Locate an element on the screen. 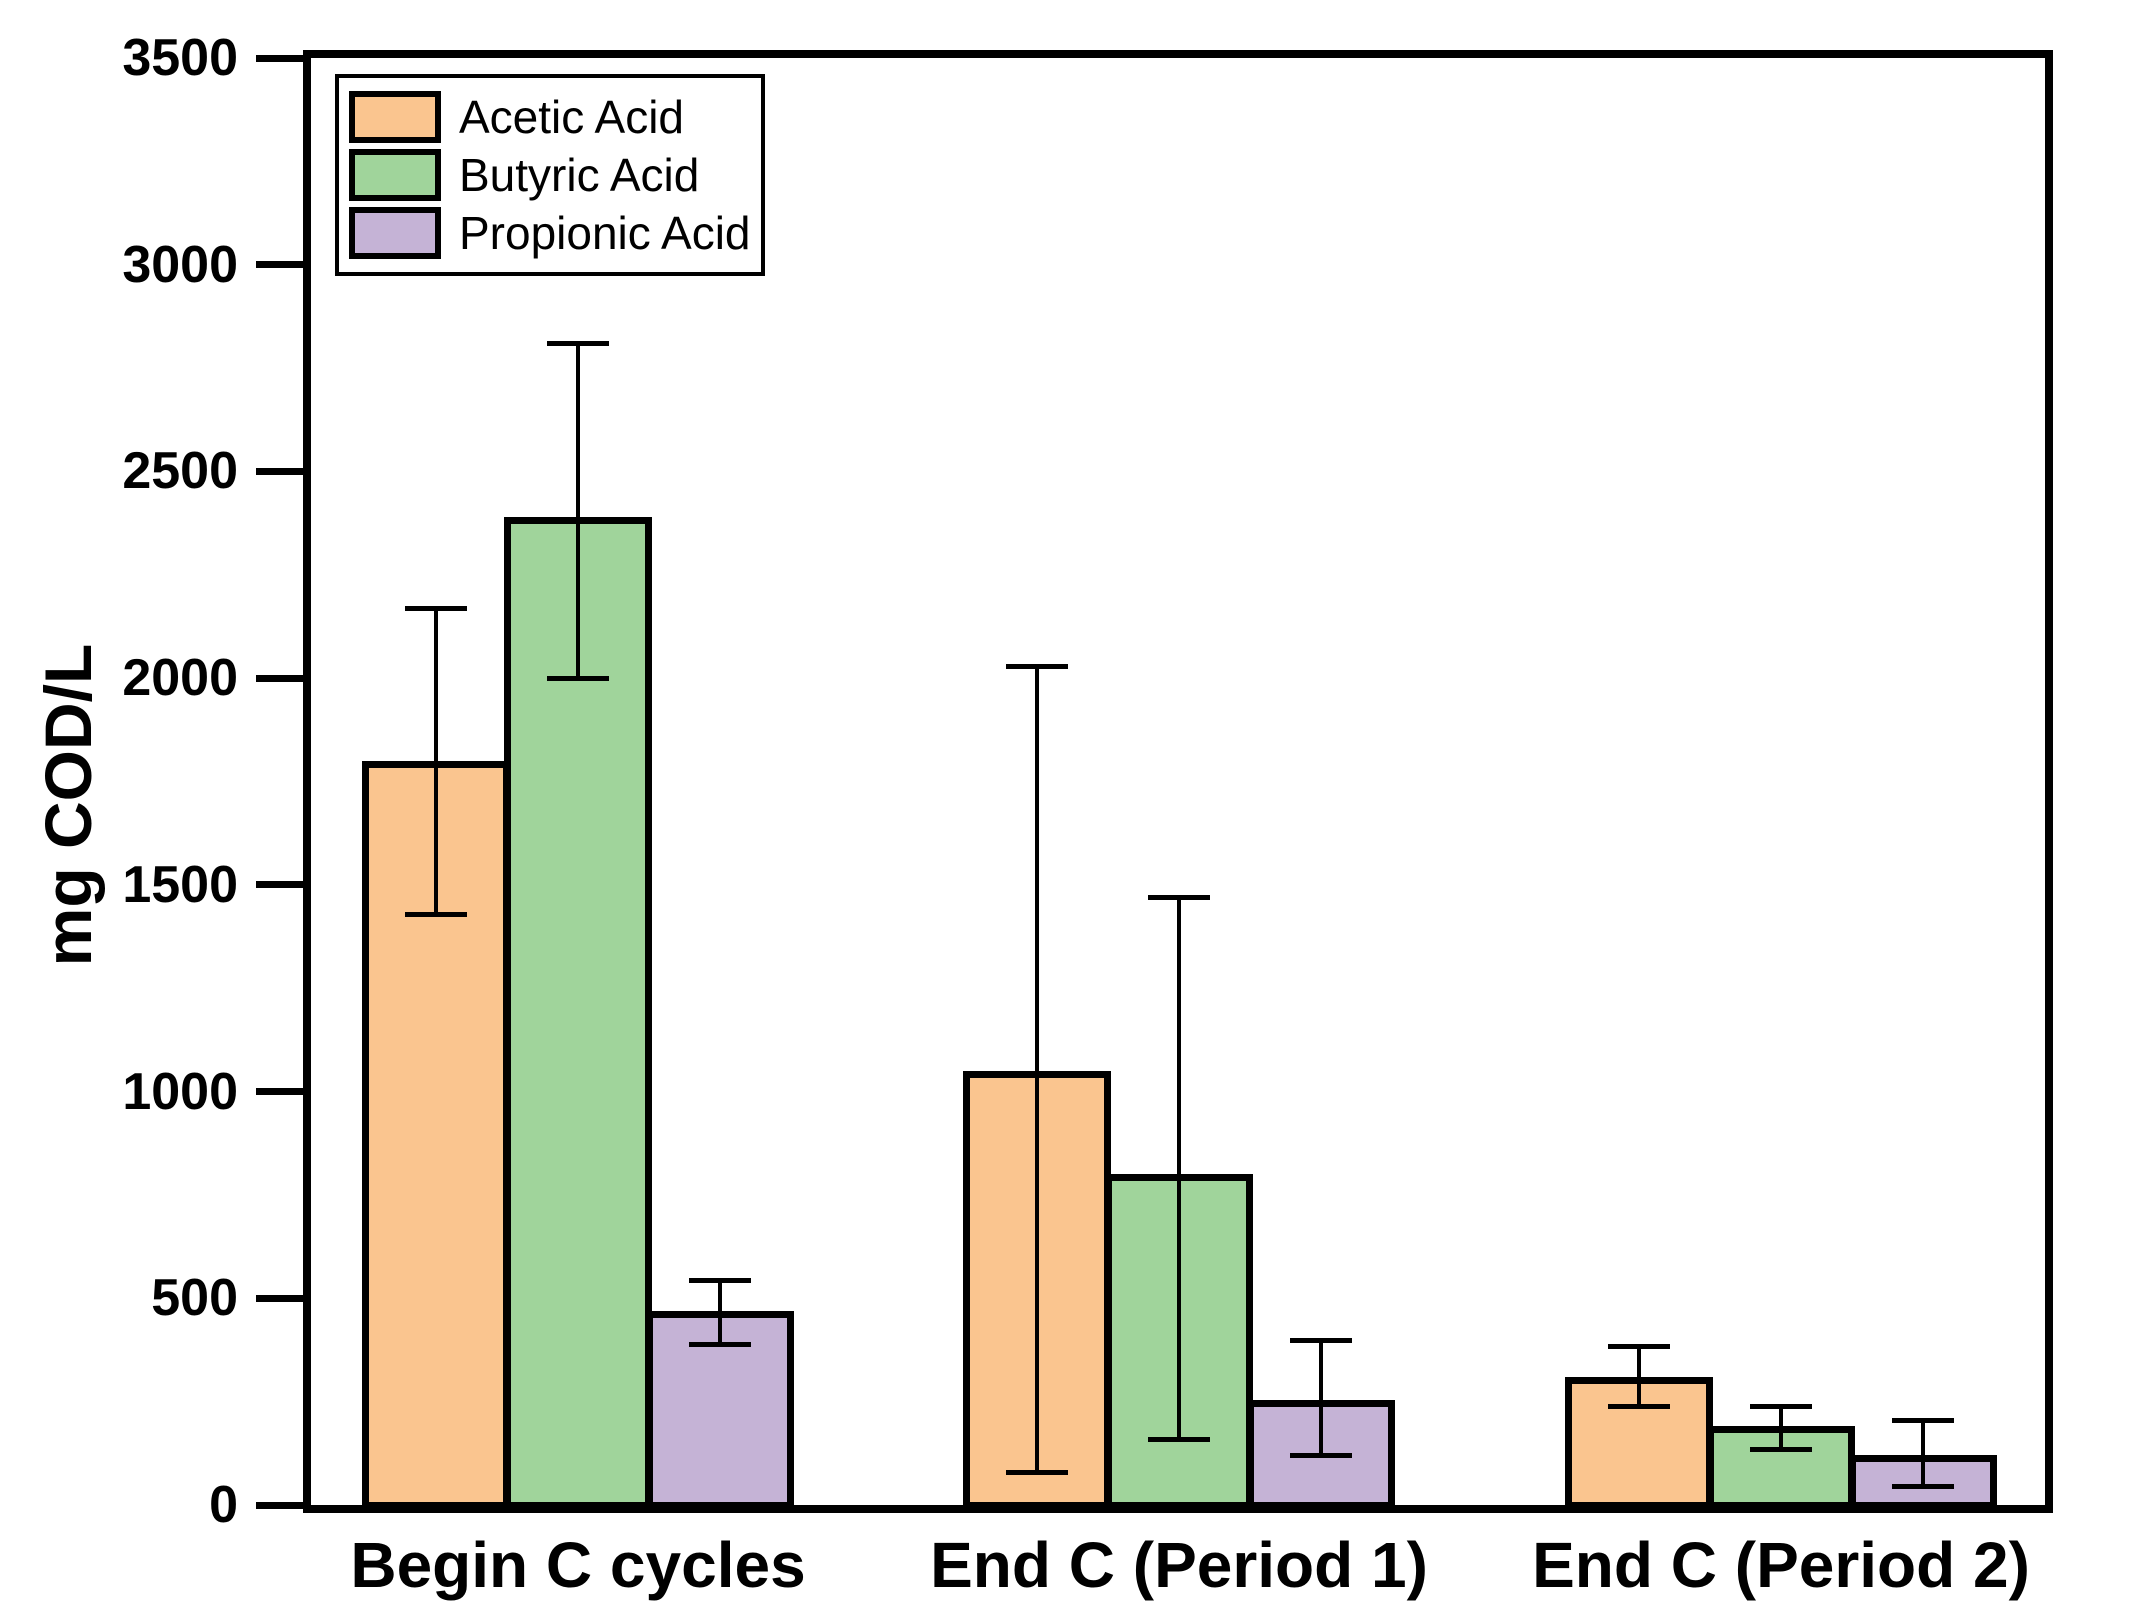  y-axis-tick-label: 2000 is located at coordinates (180, 678).